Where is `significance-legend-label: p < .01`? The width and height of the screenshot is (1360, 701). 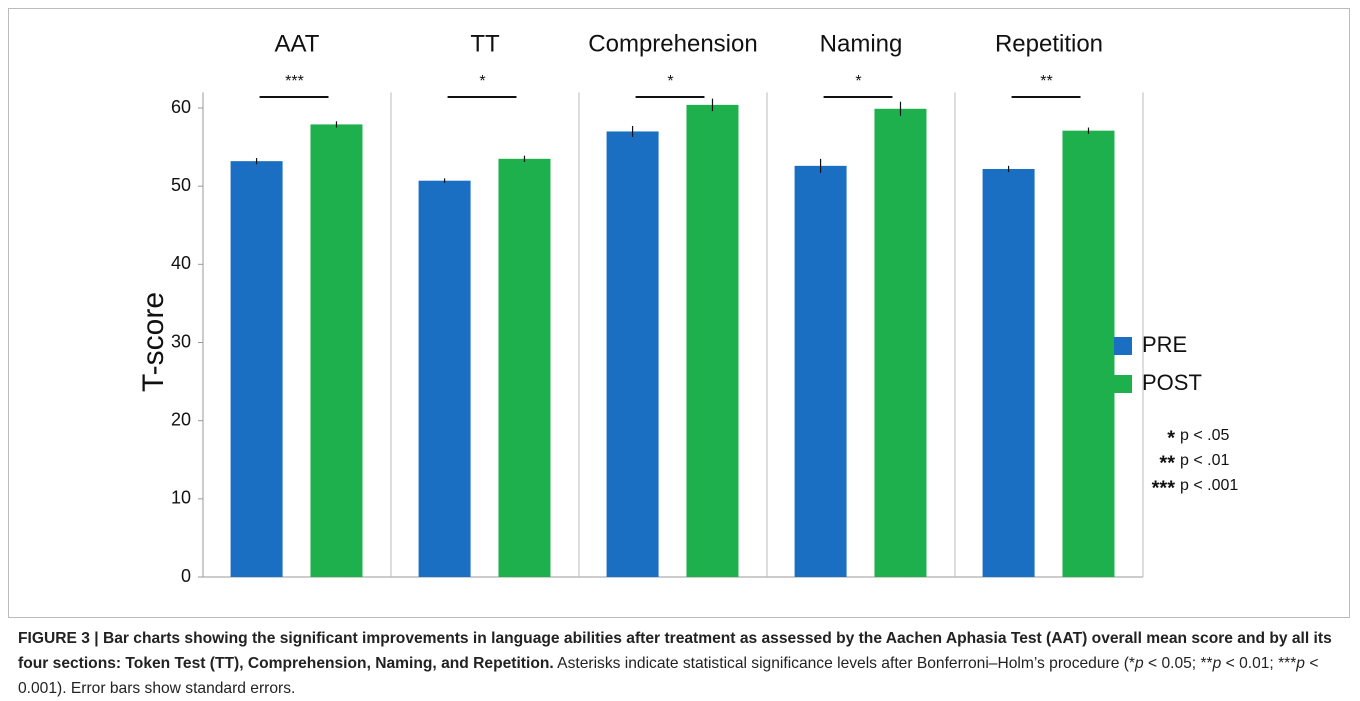
significance-legend-label: p < .01 is located at coordinates (1204, 460).